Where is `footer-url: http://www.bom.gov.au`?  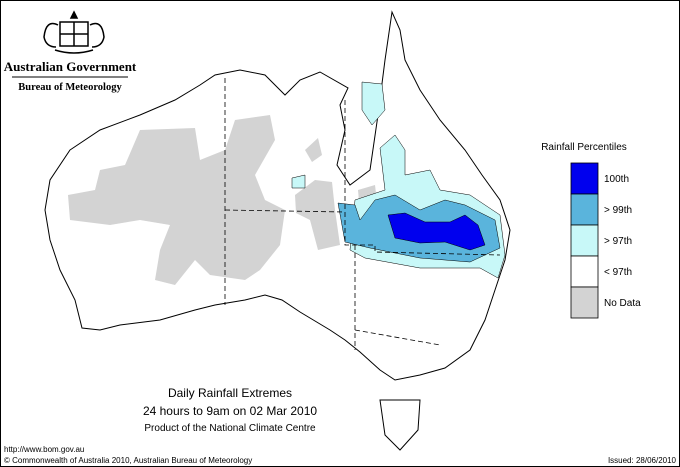 footer-url: http://www.bom.gov.au is located at coordinates (44, 449).